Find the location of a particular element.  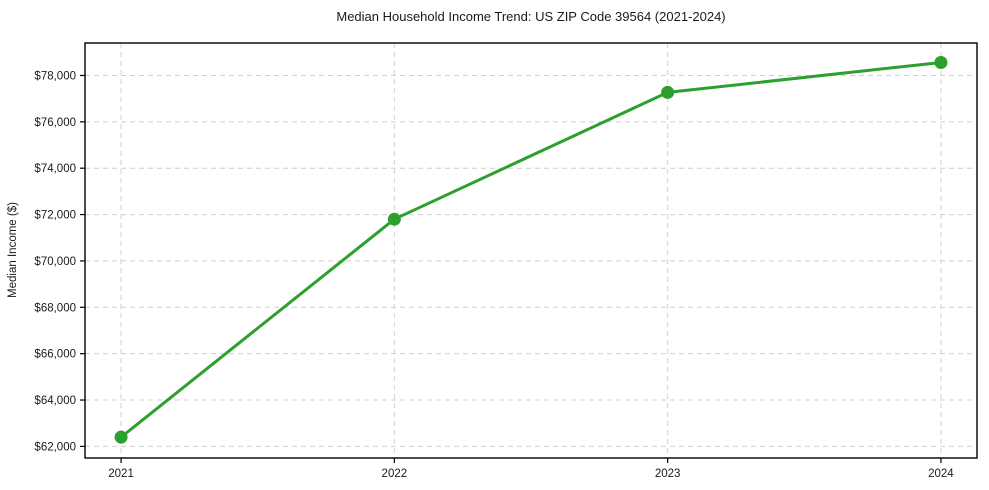

x-tick-label: 2023 is located at coordinates (668, 474).